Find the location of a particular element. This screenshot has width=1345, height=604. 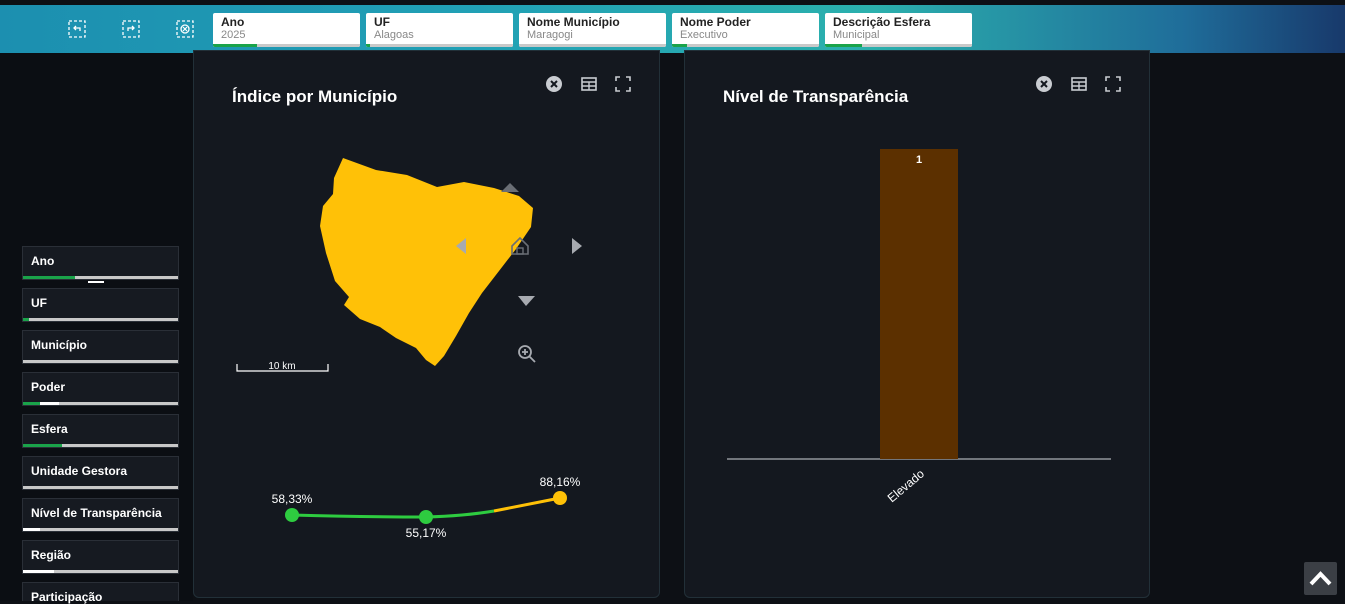

filter-chip-value: Municipal is located at coordinates (856, 35).